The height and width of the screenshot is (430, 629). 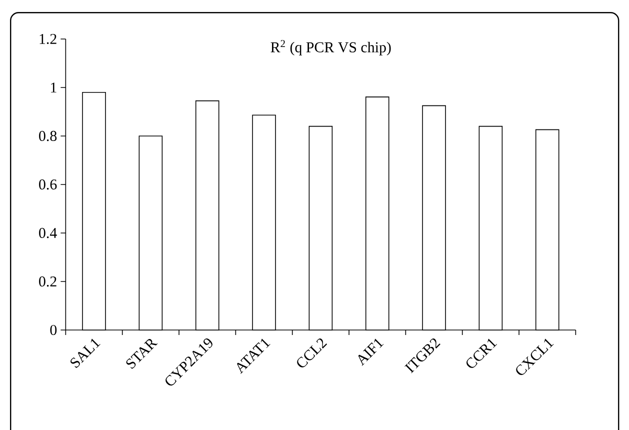 What do you see at coordinates (48, 136) in the screenshot?
I see `y-tick-label: 0.8` at bounding box center [48, 136].